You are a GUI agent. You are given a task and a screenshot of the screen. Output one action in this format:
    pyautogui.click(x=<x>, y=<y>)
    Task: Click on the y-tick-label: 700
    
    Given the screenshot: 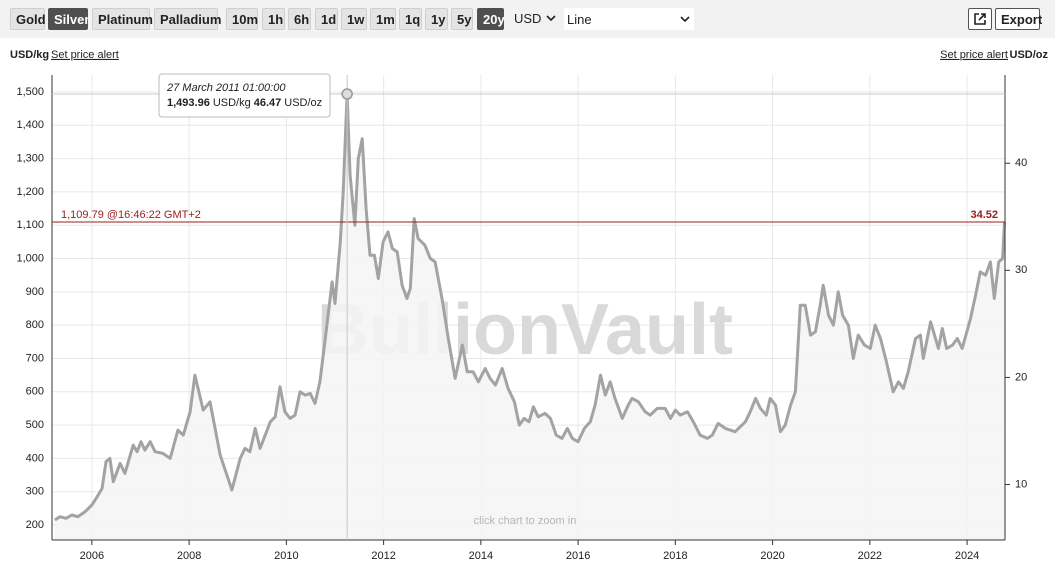 What is the action you would take?
    pyautogui.click(x=35, y=358)
    